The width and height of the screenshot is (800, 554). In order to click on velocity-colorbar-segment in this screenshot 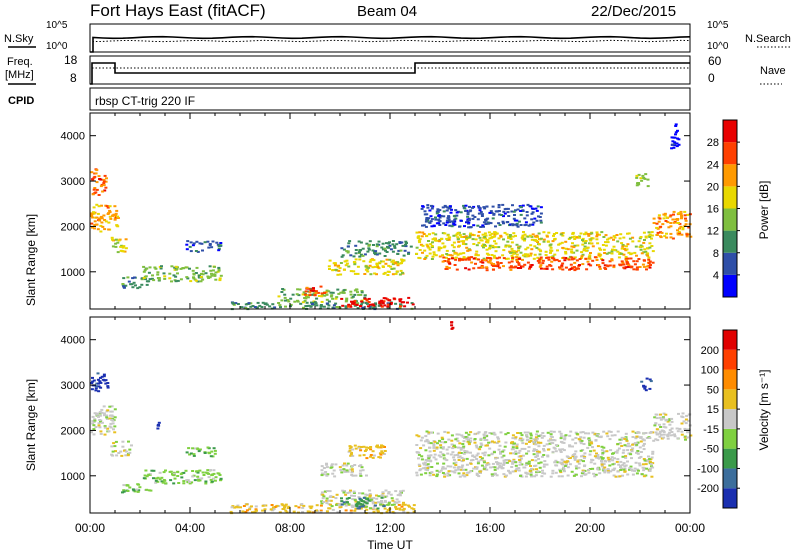, I will do `click(730, 419)`.